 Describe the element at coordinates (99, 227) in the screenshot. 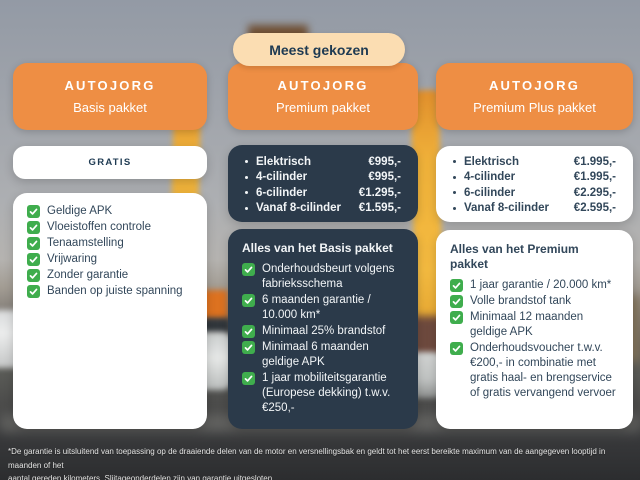

I see `feature-label: Vloeistoffen controle` at that location.